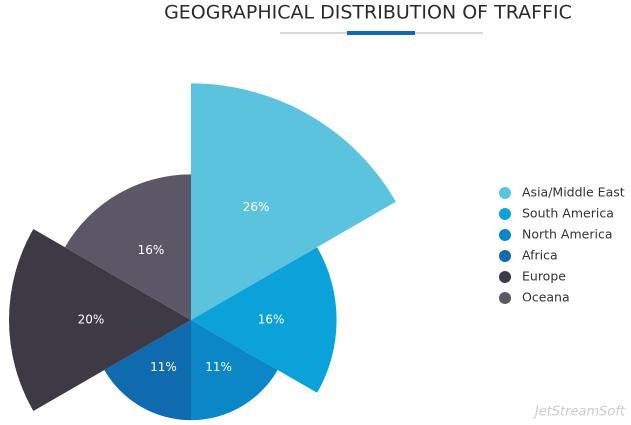  I want to click on watermark: JetStreamSoft, so click(579, 412).